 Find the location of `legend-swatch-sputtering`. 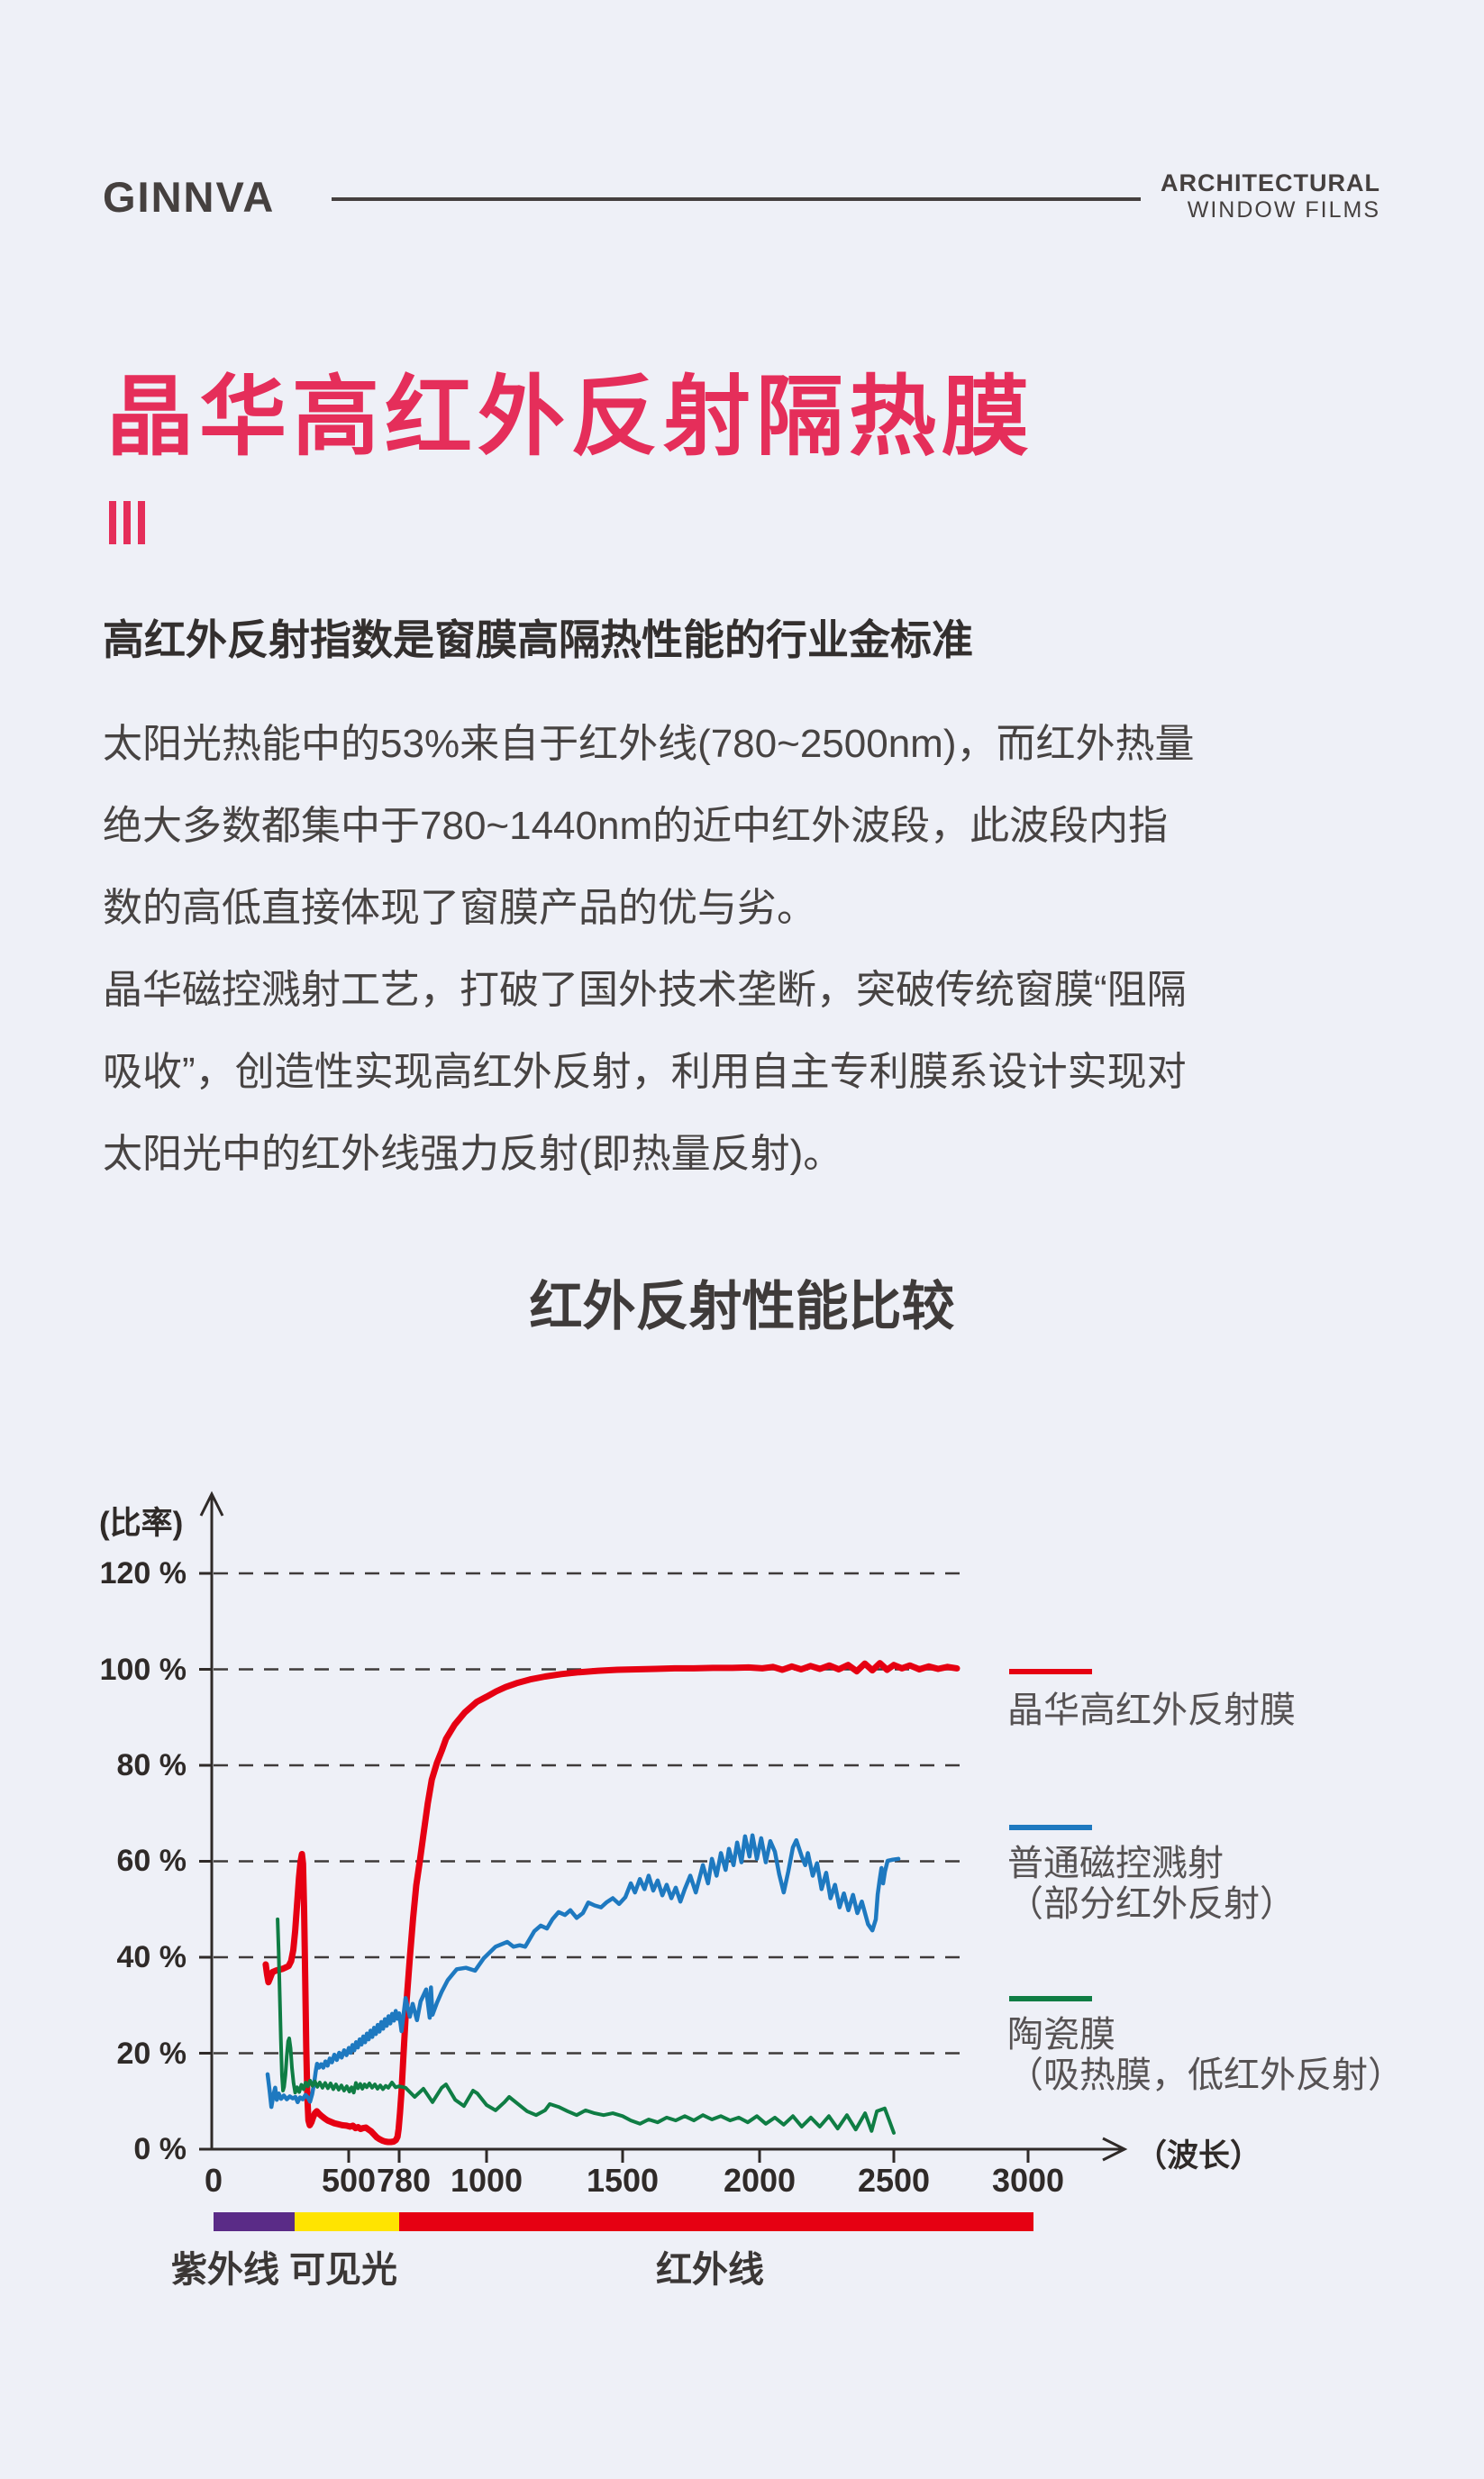

legend-swatch-sputtering is located at coordinates (1050, 1828).